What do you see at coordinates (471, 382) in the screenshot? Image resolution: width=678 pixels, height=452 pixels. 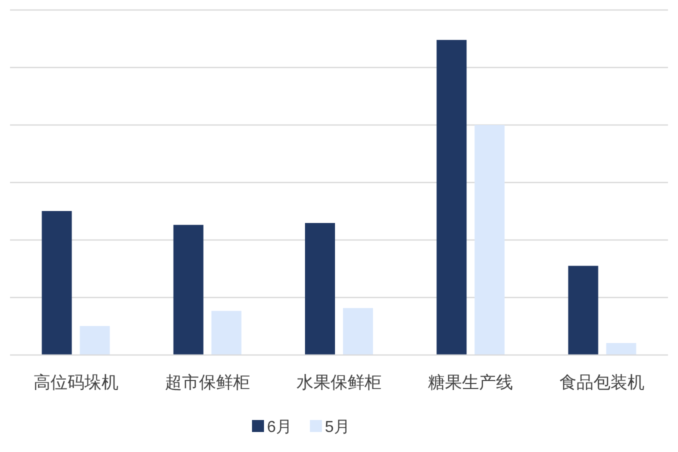 I see `x-tick-label: 糖果生产线` at bounding box center [471, 382].